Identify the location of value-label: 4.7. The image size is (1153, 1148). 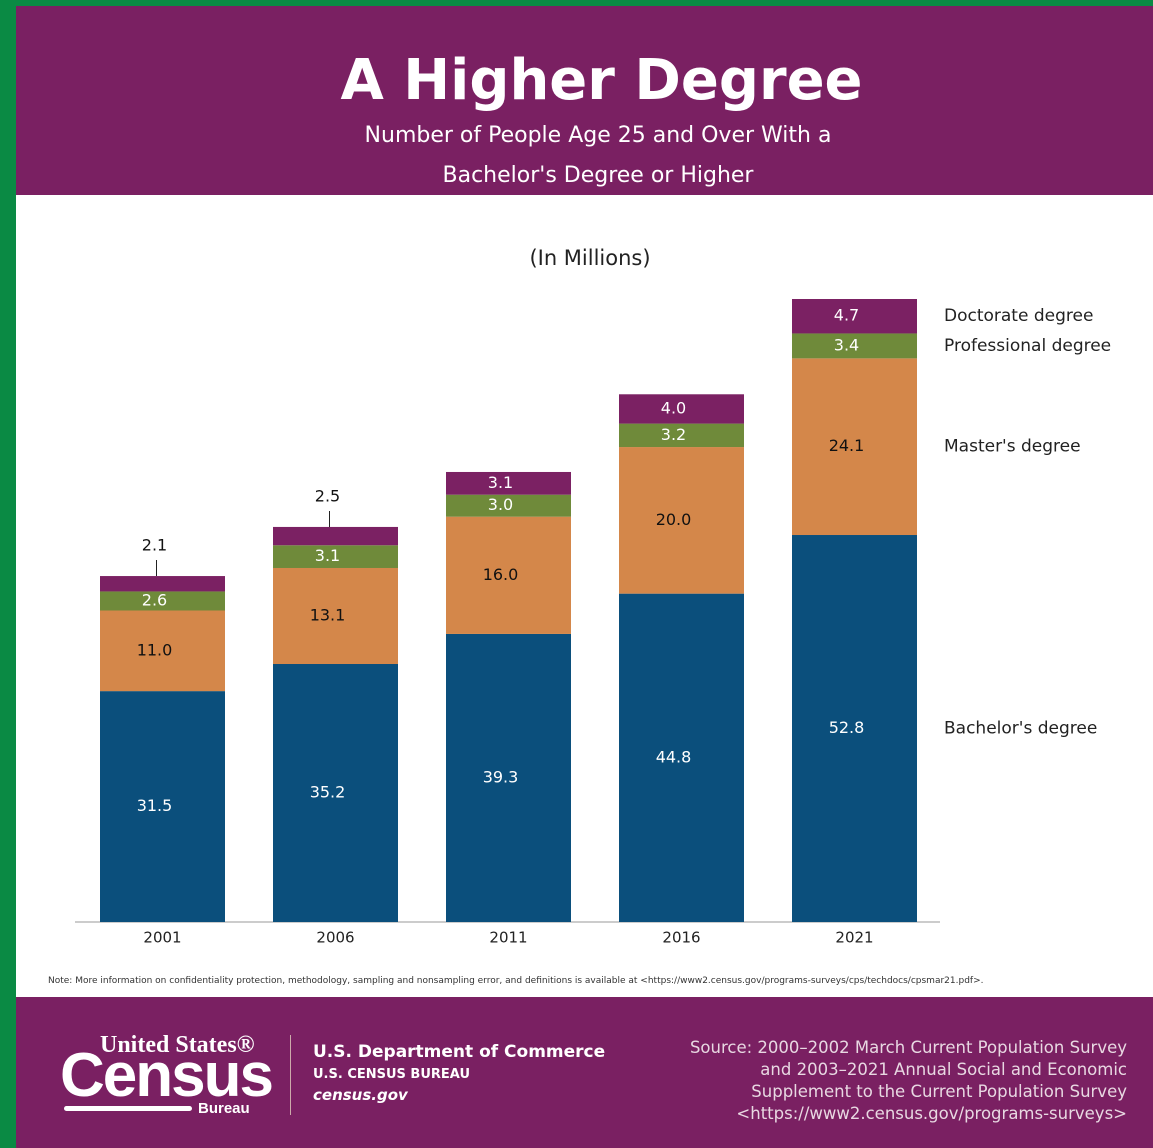
(846, 315).